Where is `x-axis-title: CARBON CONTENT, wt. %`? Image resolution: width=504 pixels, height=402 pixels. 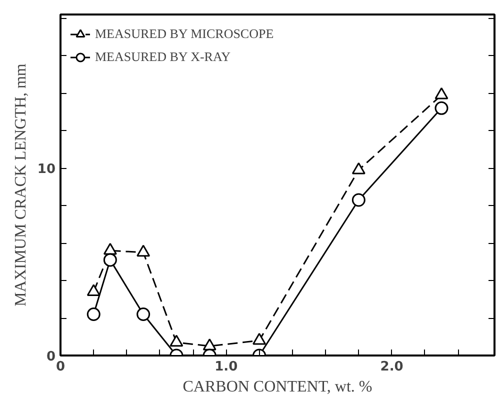
x-axis-title: CARBON CONTENT, wt. % is located at coordinates (277, 387).